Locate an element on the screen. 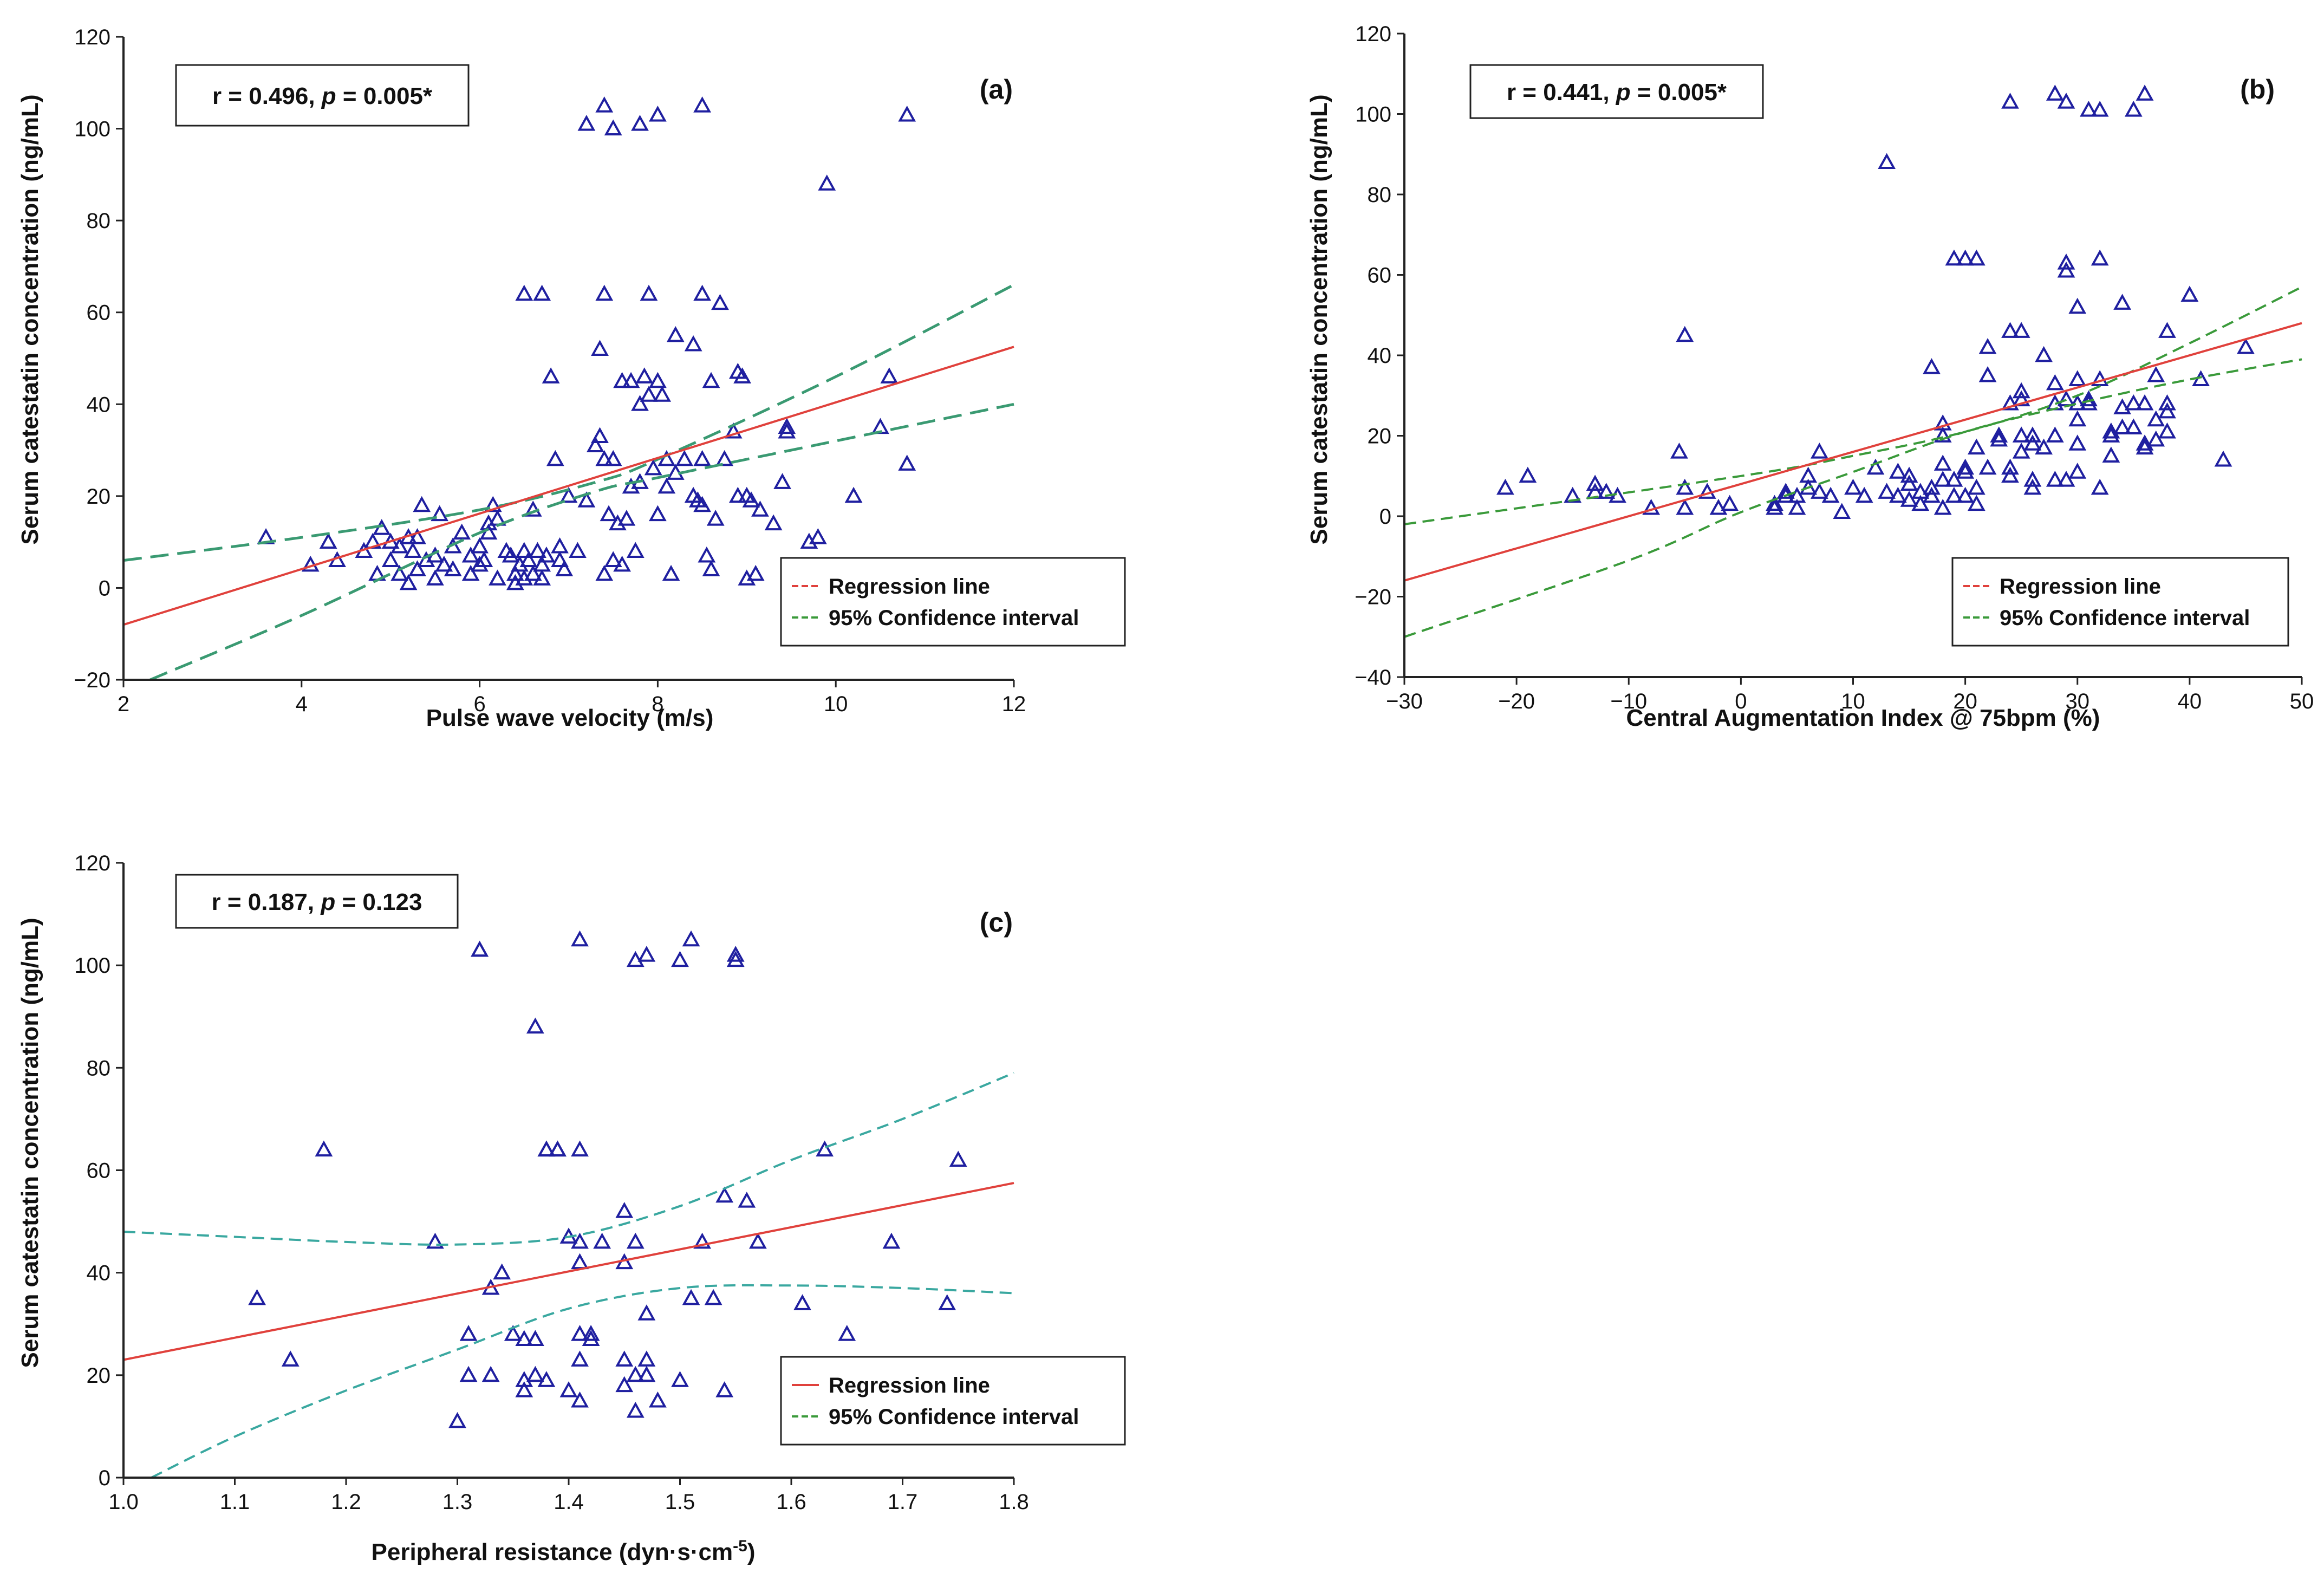  panel-a-stat-box: r = 0.496, p = 0.005* is located at coordinates (323, 96).